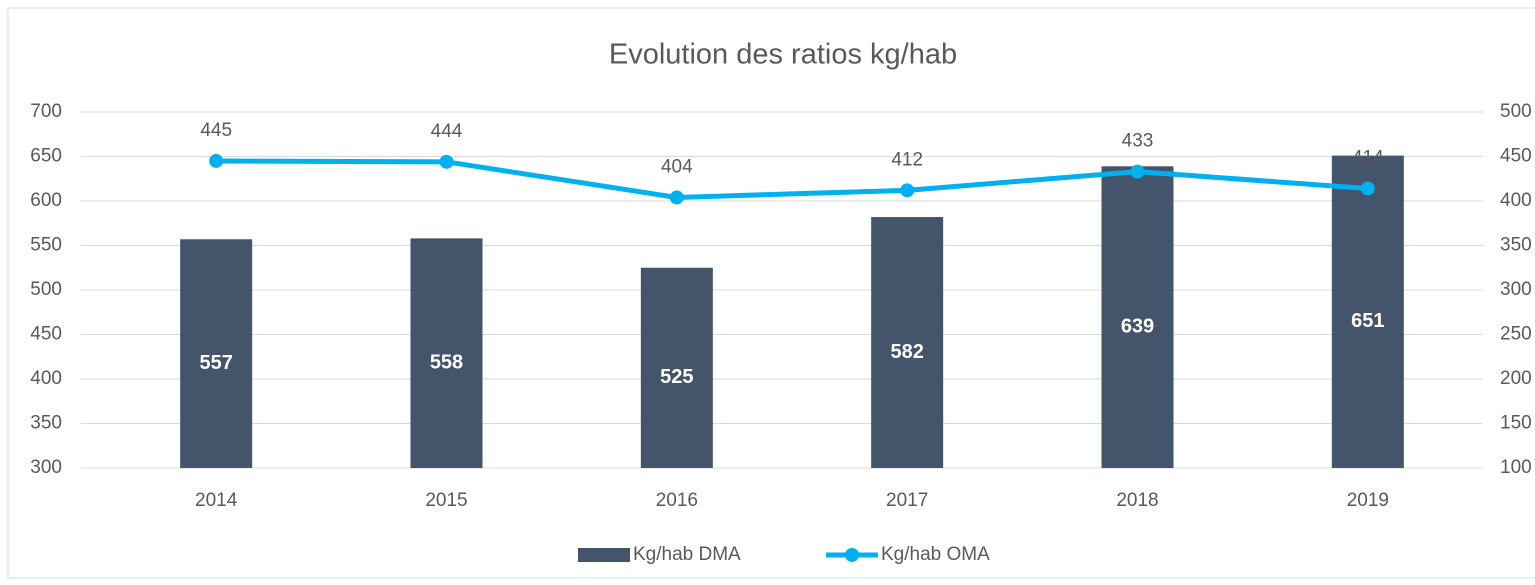 The height and width of the screenshot is (585, 1535). I want to click on y-tick-label: 400, so click(46, 378).